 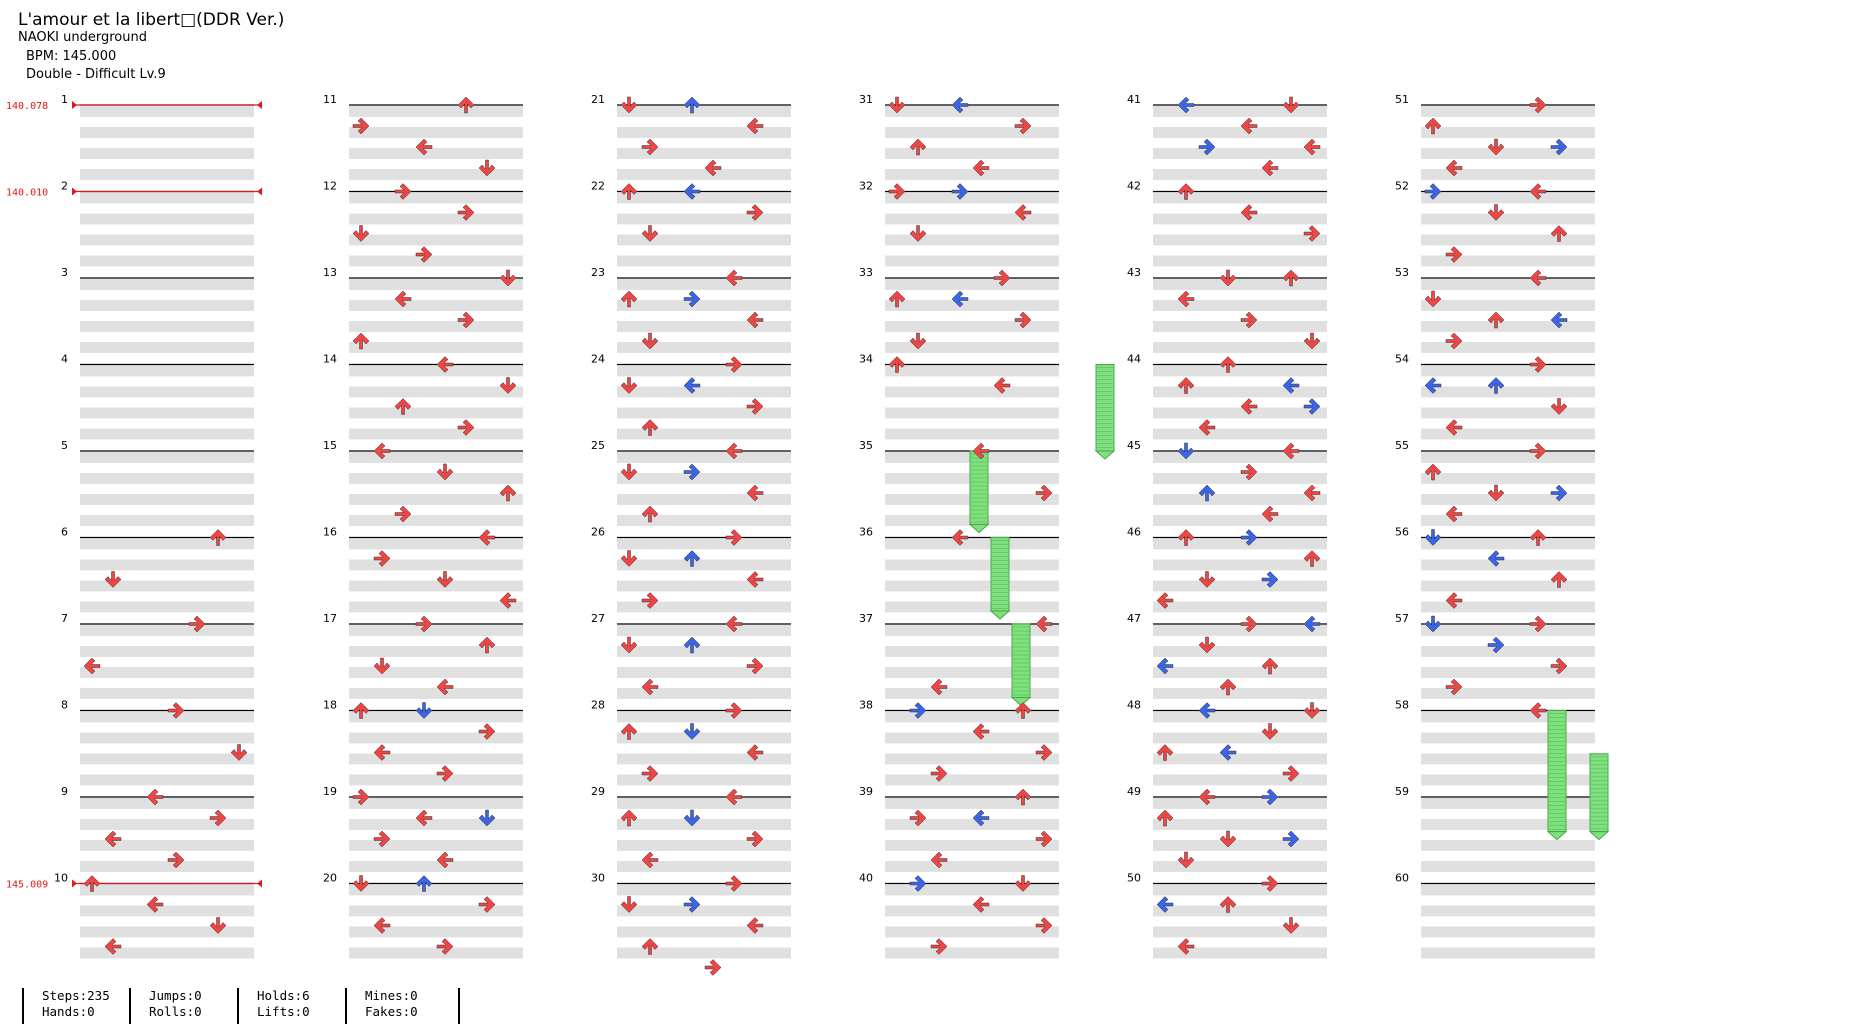 What do you see at coordinates (866, 359) in the screenshot?
I see `measure-number: 34` at bounding box center [866, 359].